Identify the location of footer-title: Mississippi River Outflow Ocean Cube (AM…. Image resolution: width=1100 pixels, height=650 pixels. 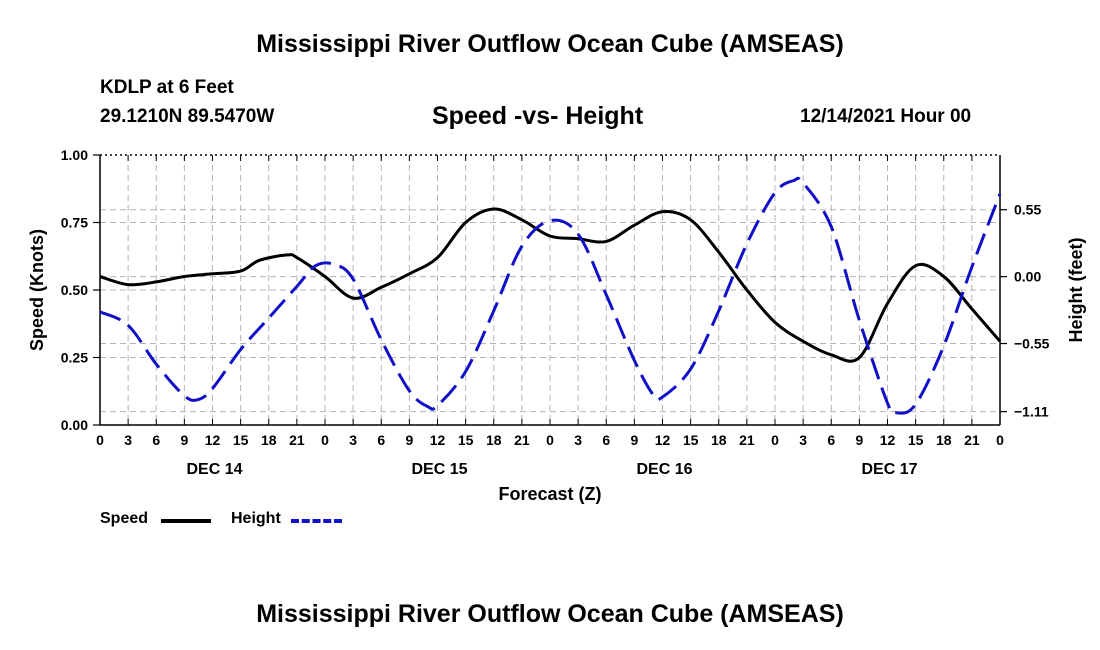
(550, 614).